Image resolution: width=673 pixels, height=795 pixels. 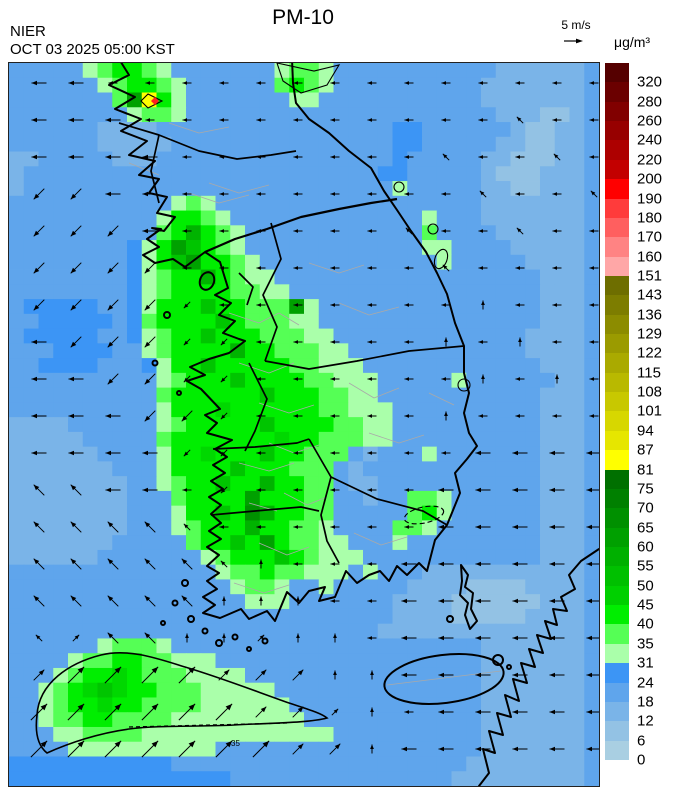 I want to click on agency-label: NIER, so click(x=28, y=31).